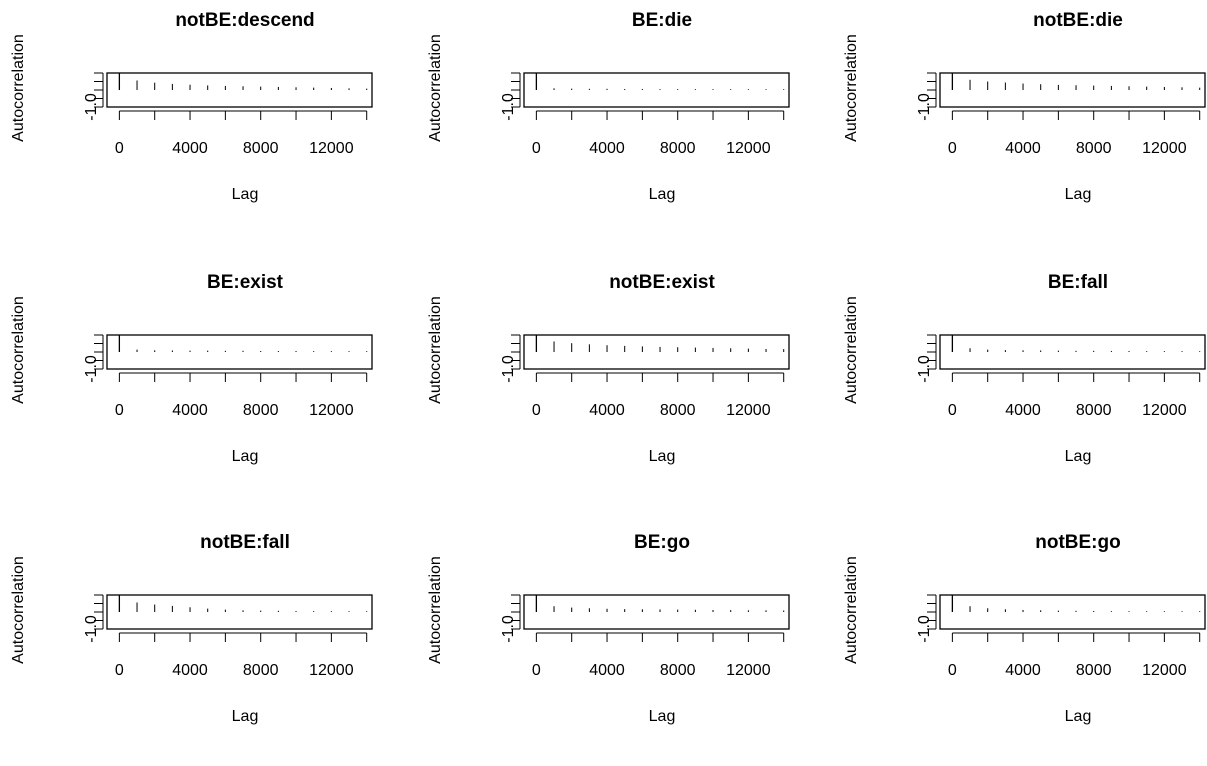 The image size is (1207, 766). Describe the element at coordinates (662, 282) in the screenshot. I see `panel-title: notBE:exist` at that location.